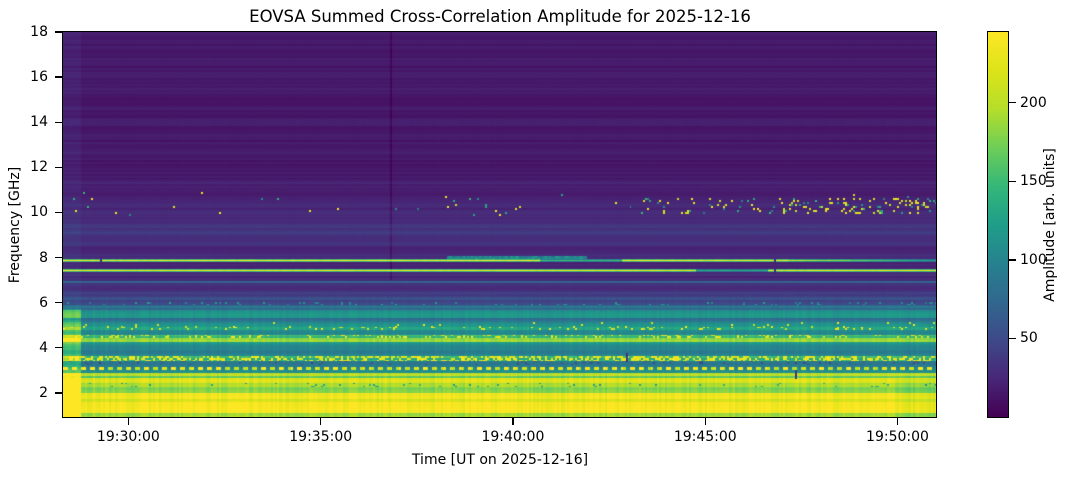 The width and height of the screenshot is (1073, 479). What do you see at coordinates (513, 437) in the screenshot?
I see `x-tick-label: 19:40:00` at bounding box center [513, 437].